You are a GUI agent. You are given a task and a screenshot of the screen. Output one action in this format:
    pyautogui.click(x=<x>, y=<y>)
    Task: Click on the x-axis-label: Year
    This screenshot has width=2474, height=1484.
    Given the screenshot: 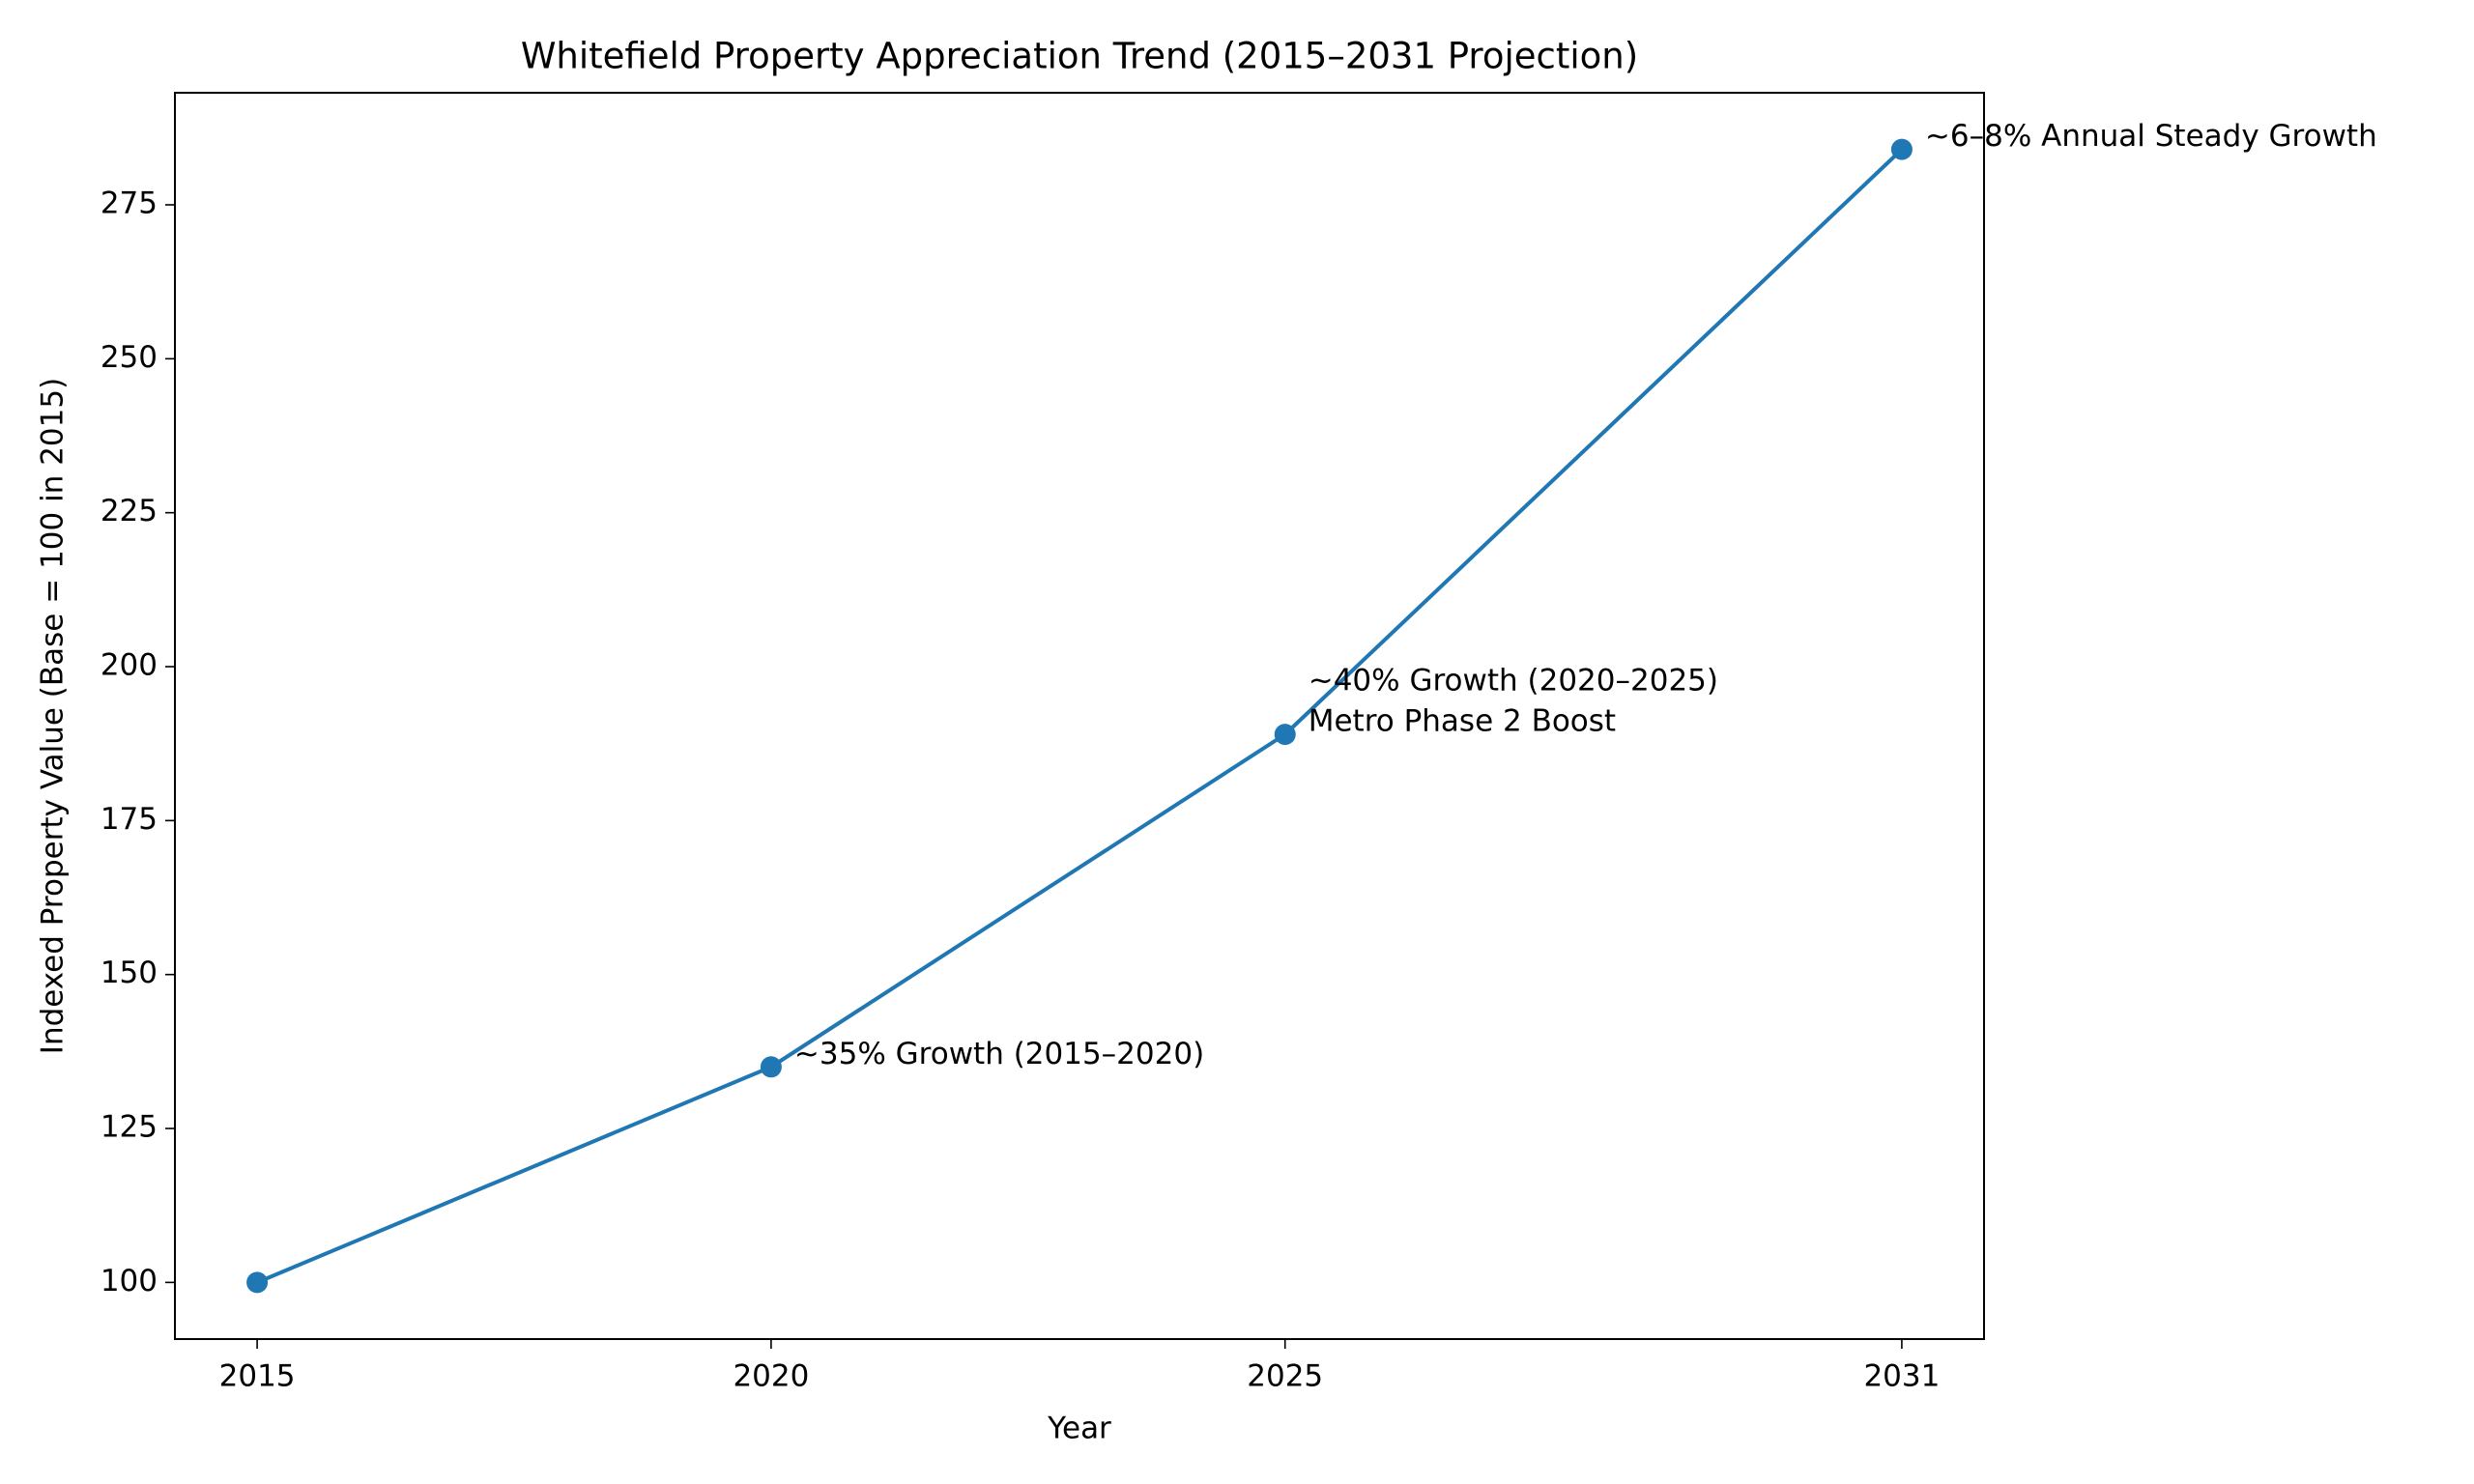 What is the action you would take?
    pyautogui.click(x=1079, y=1429)
    